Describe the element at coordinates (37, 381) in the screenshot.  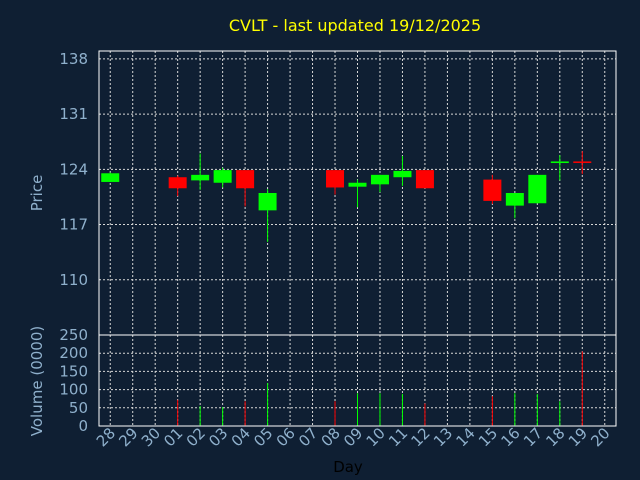
I see `volume-axis-label: Volume (0000)` at that location.